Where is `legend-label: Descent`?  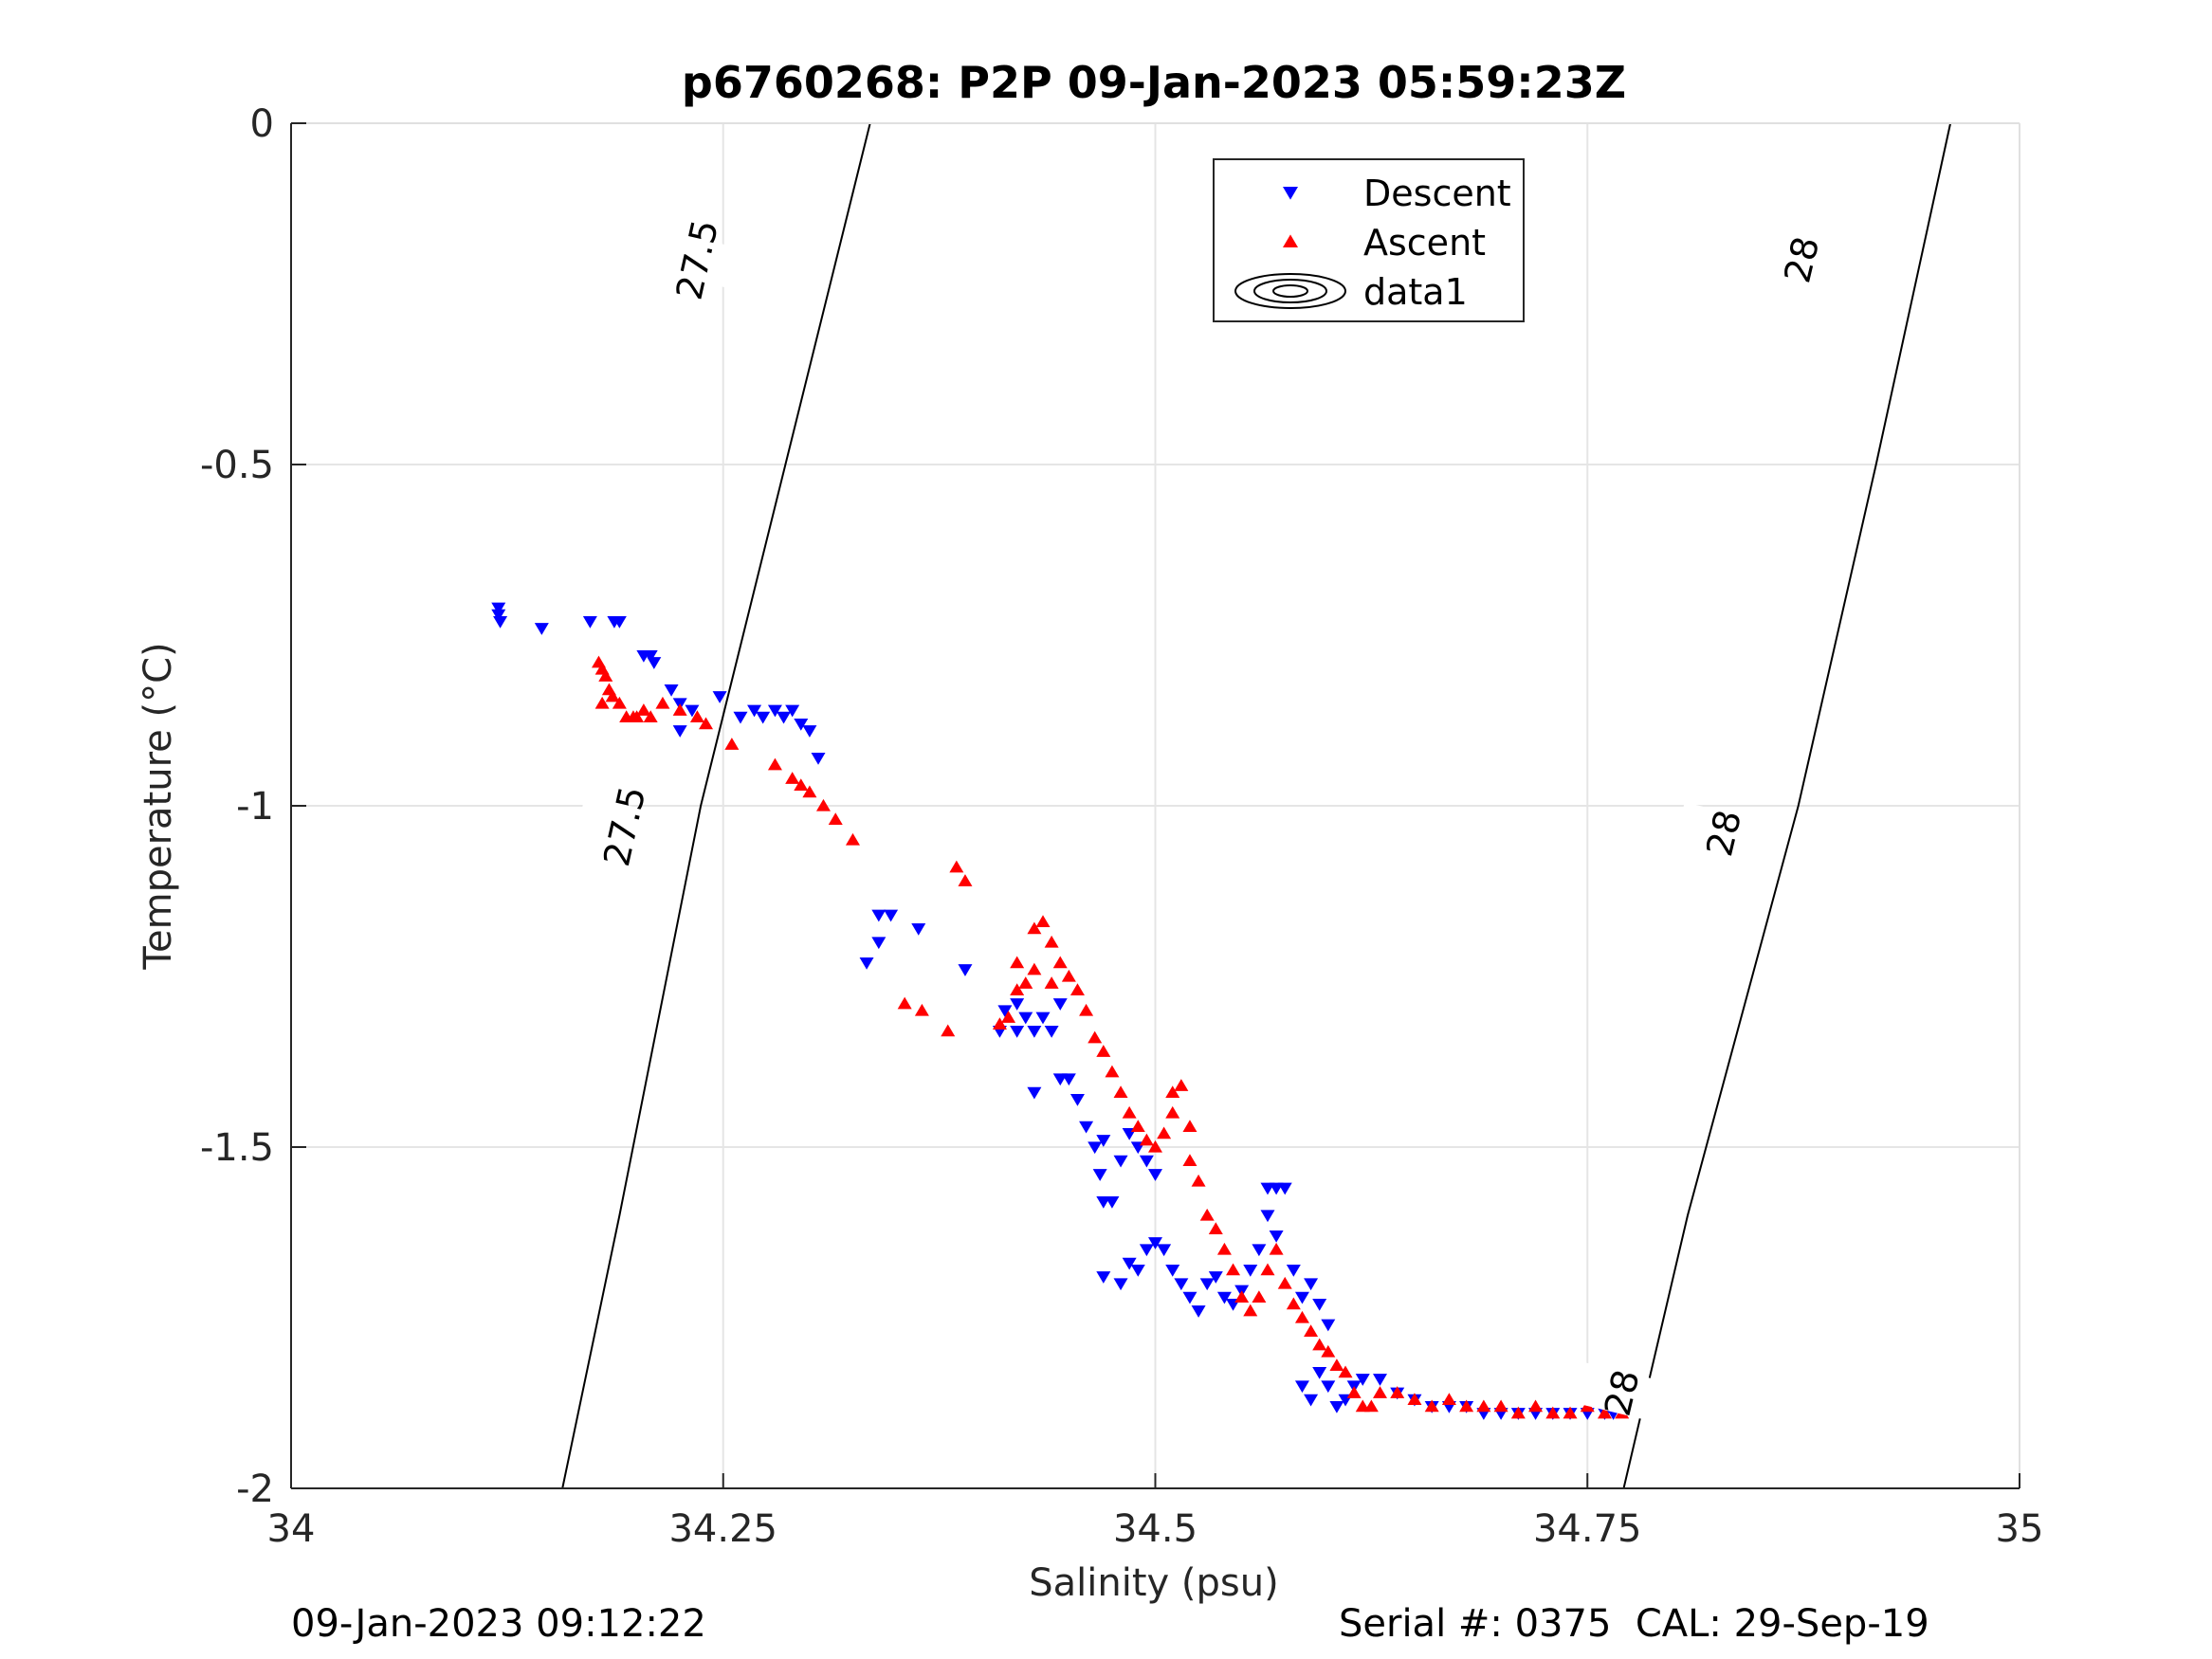 legend-label: Descent is located at coordinates (1437, 193).